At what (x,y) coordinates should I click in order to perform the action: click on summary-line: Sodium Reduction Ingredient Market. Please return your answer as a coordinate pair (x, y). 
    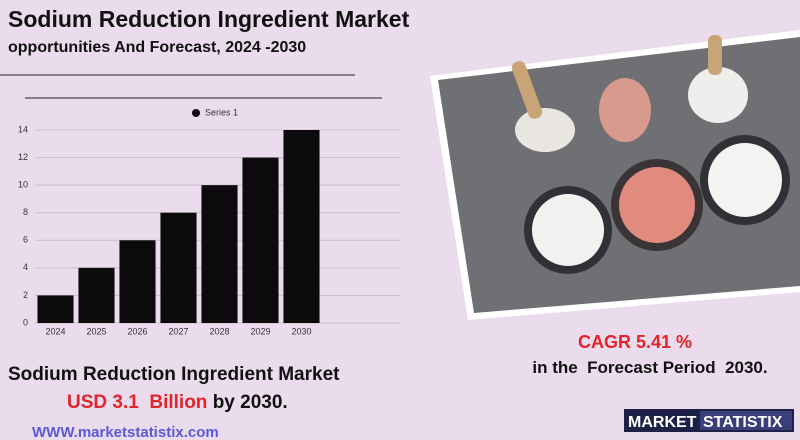
    Looking at the image, I should click on (174, 374).